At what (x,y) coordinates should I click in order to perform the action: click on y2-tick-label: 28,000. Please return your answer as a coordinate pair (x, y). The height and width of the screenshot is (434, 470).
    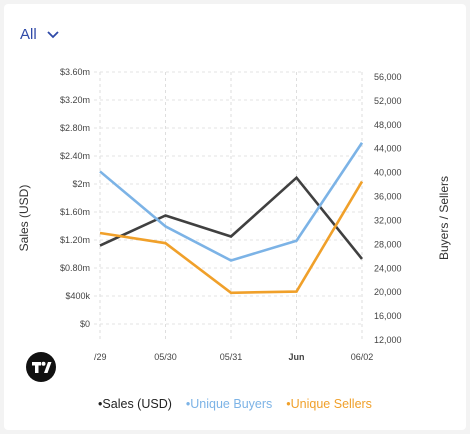
    Looking at the image, I should click on (388, 244).